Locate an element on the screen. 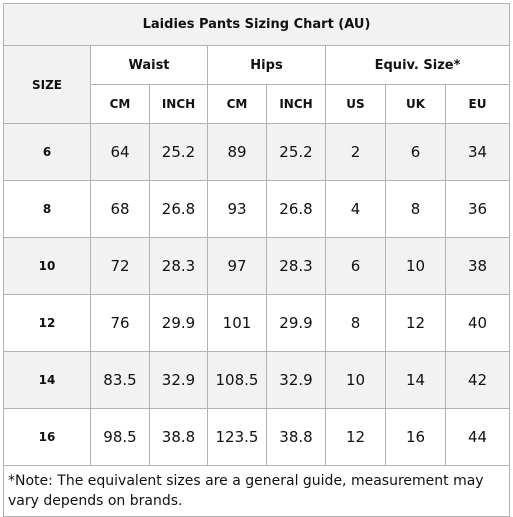 Image resolution: width=513 pixels, height=517 pixels. uk-size-cell: 14 is located at coordinates (415, 380).